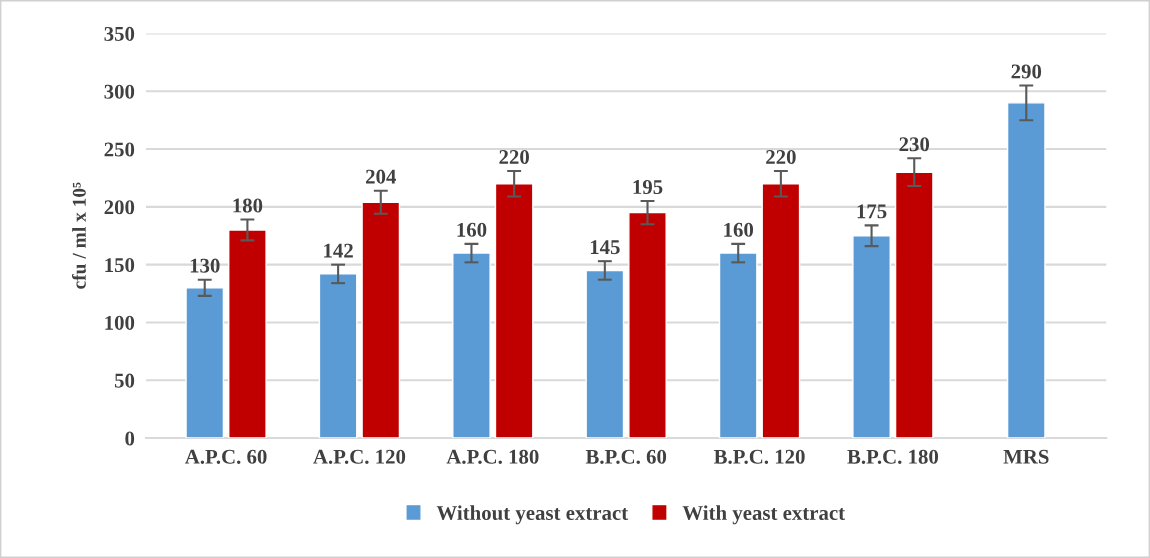 Image resolution: width=1150 pixels, height=558 pixels. I want to click on x-tick-label: B.P.C. 60, so click(626, 456).